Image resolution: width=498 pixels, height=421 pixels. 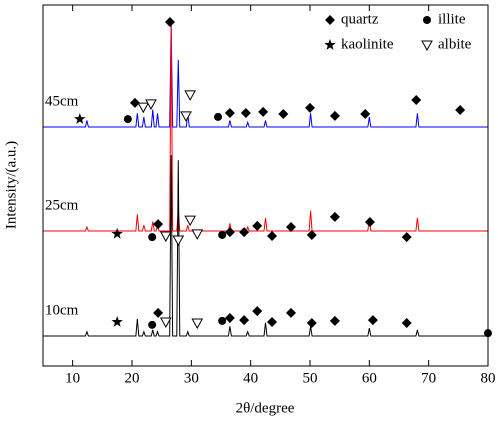 What do you see at coordinates (191, 378) in the screenshot?
I see `x-tick-label: 30` at bounding box center [191, 378].